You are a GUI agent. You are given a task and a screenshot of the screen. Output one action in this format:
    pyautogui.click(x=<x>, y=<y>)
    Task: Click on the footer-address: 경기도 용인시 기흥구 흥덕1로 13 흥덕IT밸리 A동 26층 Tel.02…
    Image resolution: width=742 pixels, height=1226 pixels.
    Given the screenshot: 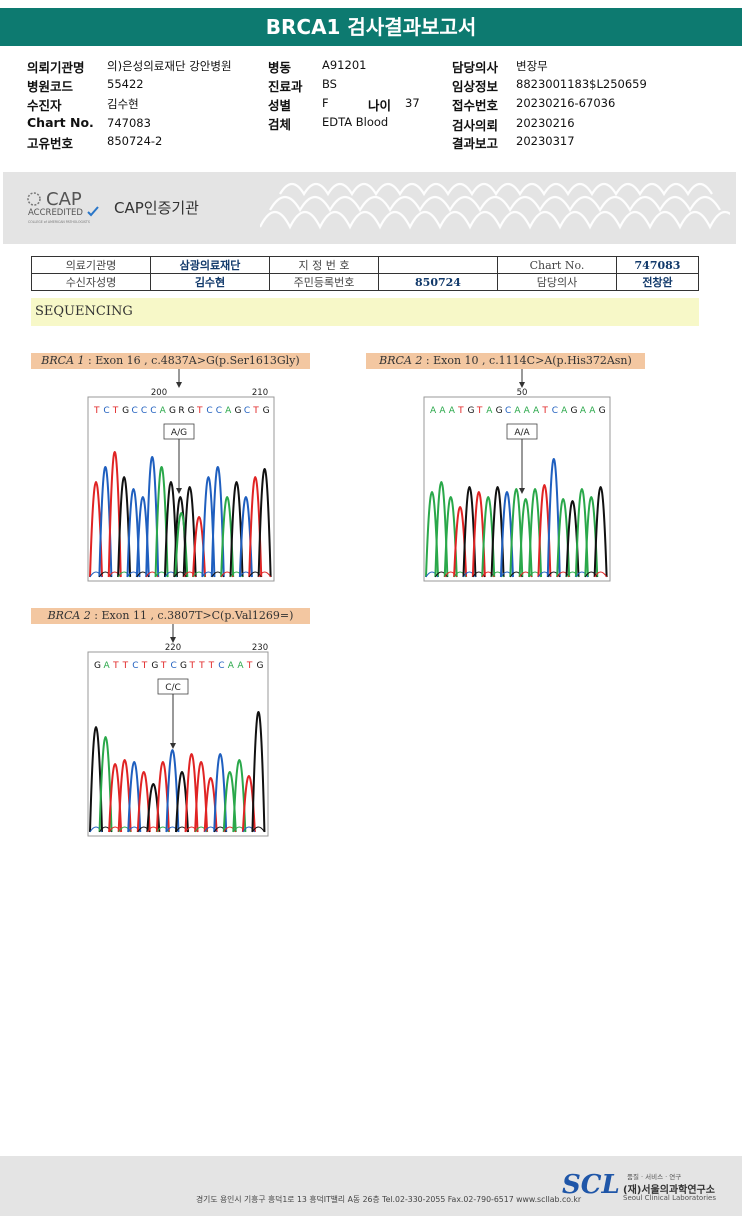 What is the action you would take?
    pyautogui.click(x=389, y=1199)
    